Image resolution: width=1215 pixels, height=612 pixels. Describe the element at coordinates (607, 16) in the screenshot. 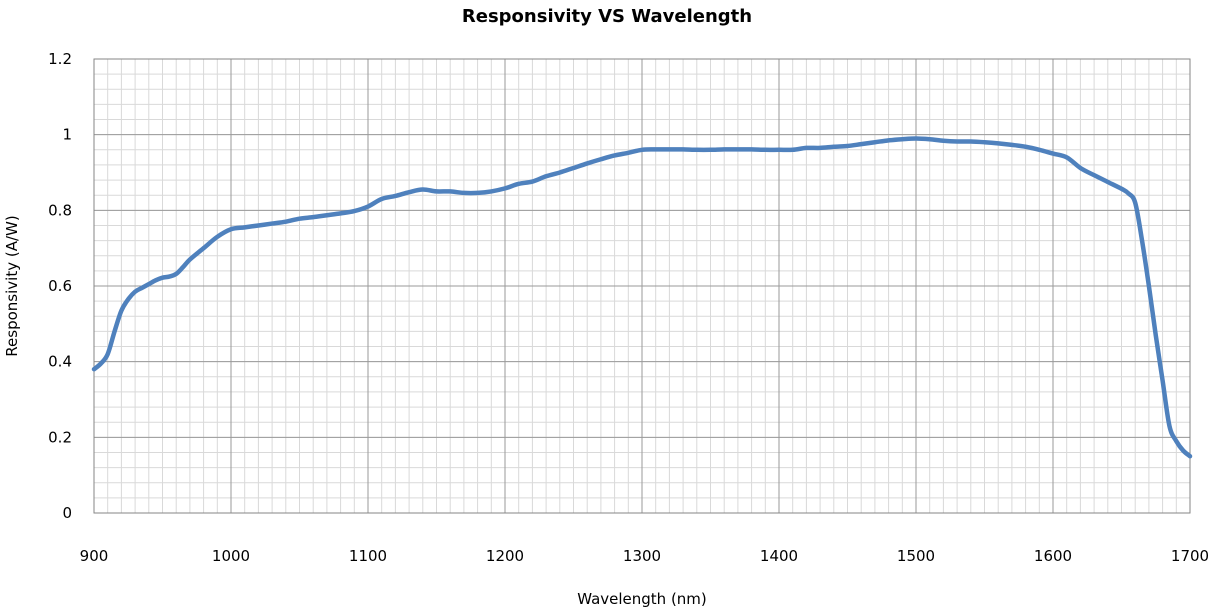

I see `chart-title: Responsivity VS Wavelength` at that location.